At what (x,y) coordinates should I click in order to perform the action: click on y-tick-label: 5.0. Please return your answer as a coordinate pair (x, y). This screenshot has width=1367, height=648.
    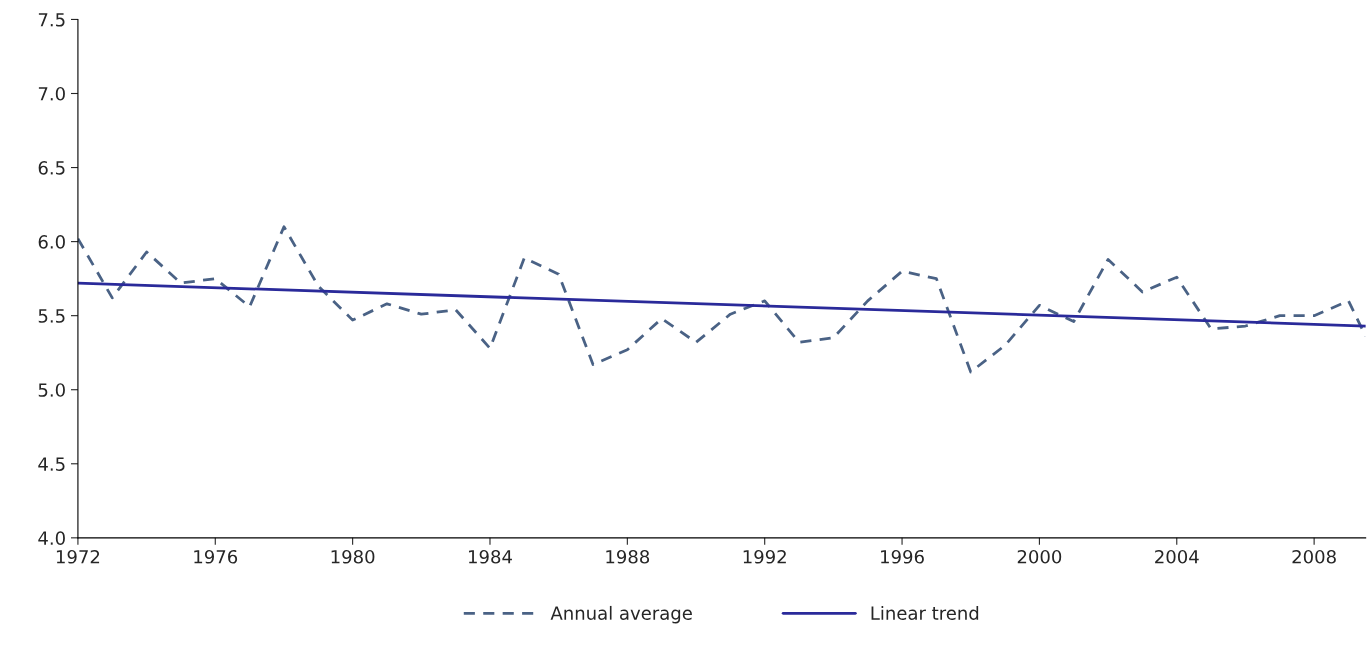
    Looking at the image, I should click on (51, 390).